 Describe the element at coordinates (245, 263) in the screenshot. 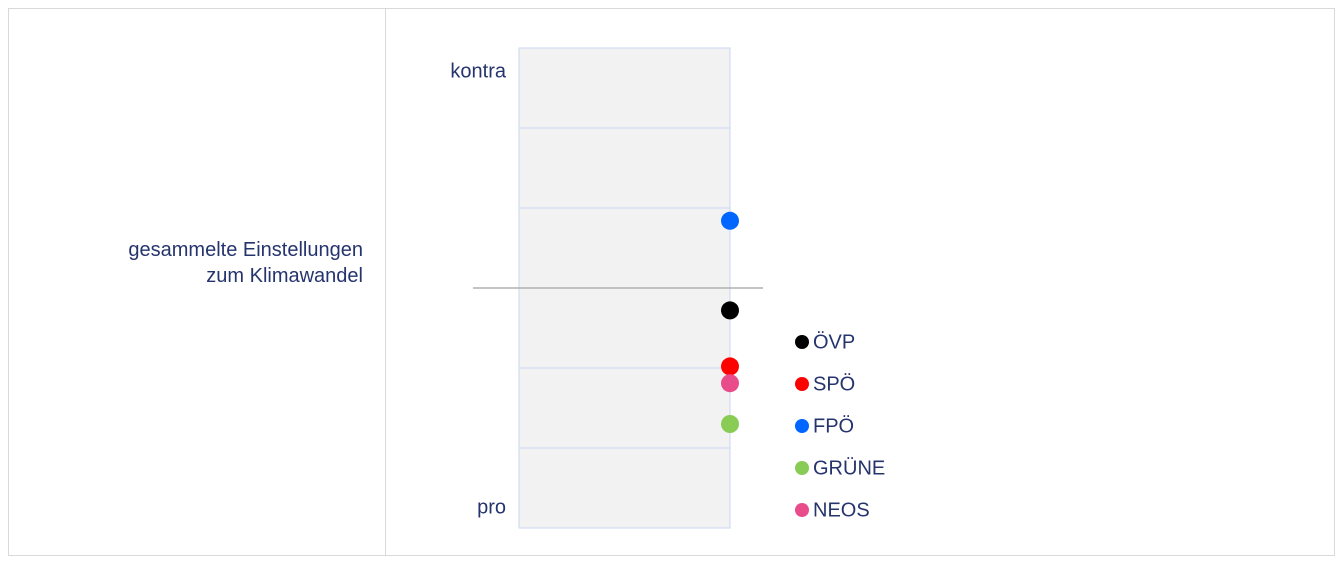

I see `category-label: gesammelte Einstellungen zum Klimawandel` at that location.